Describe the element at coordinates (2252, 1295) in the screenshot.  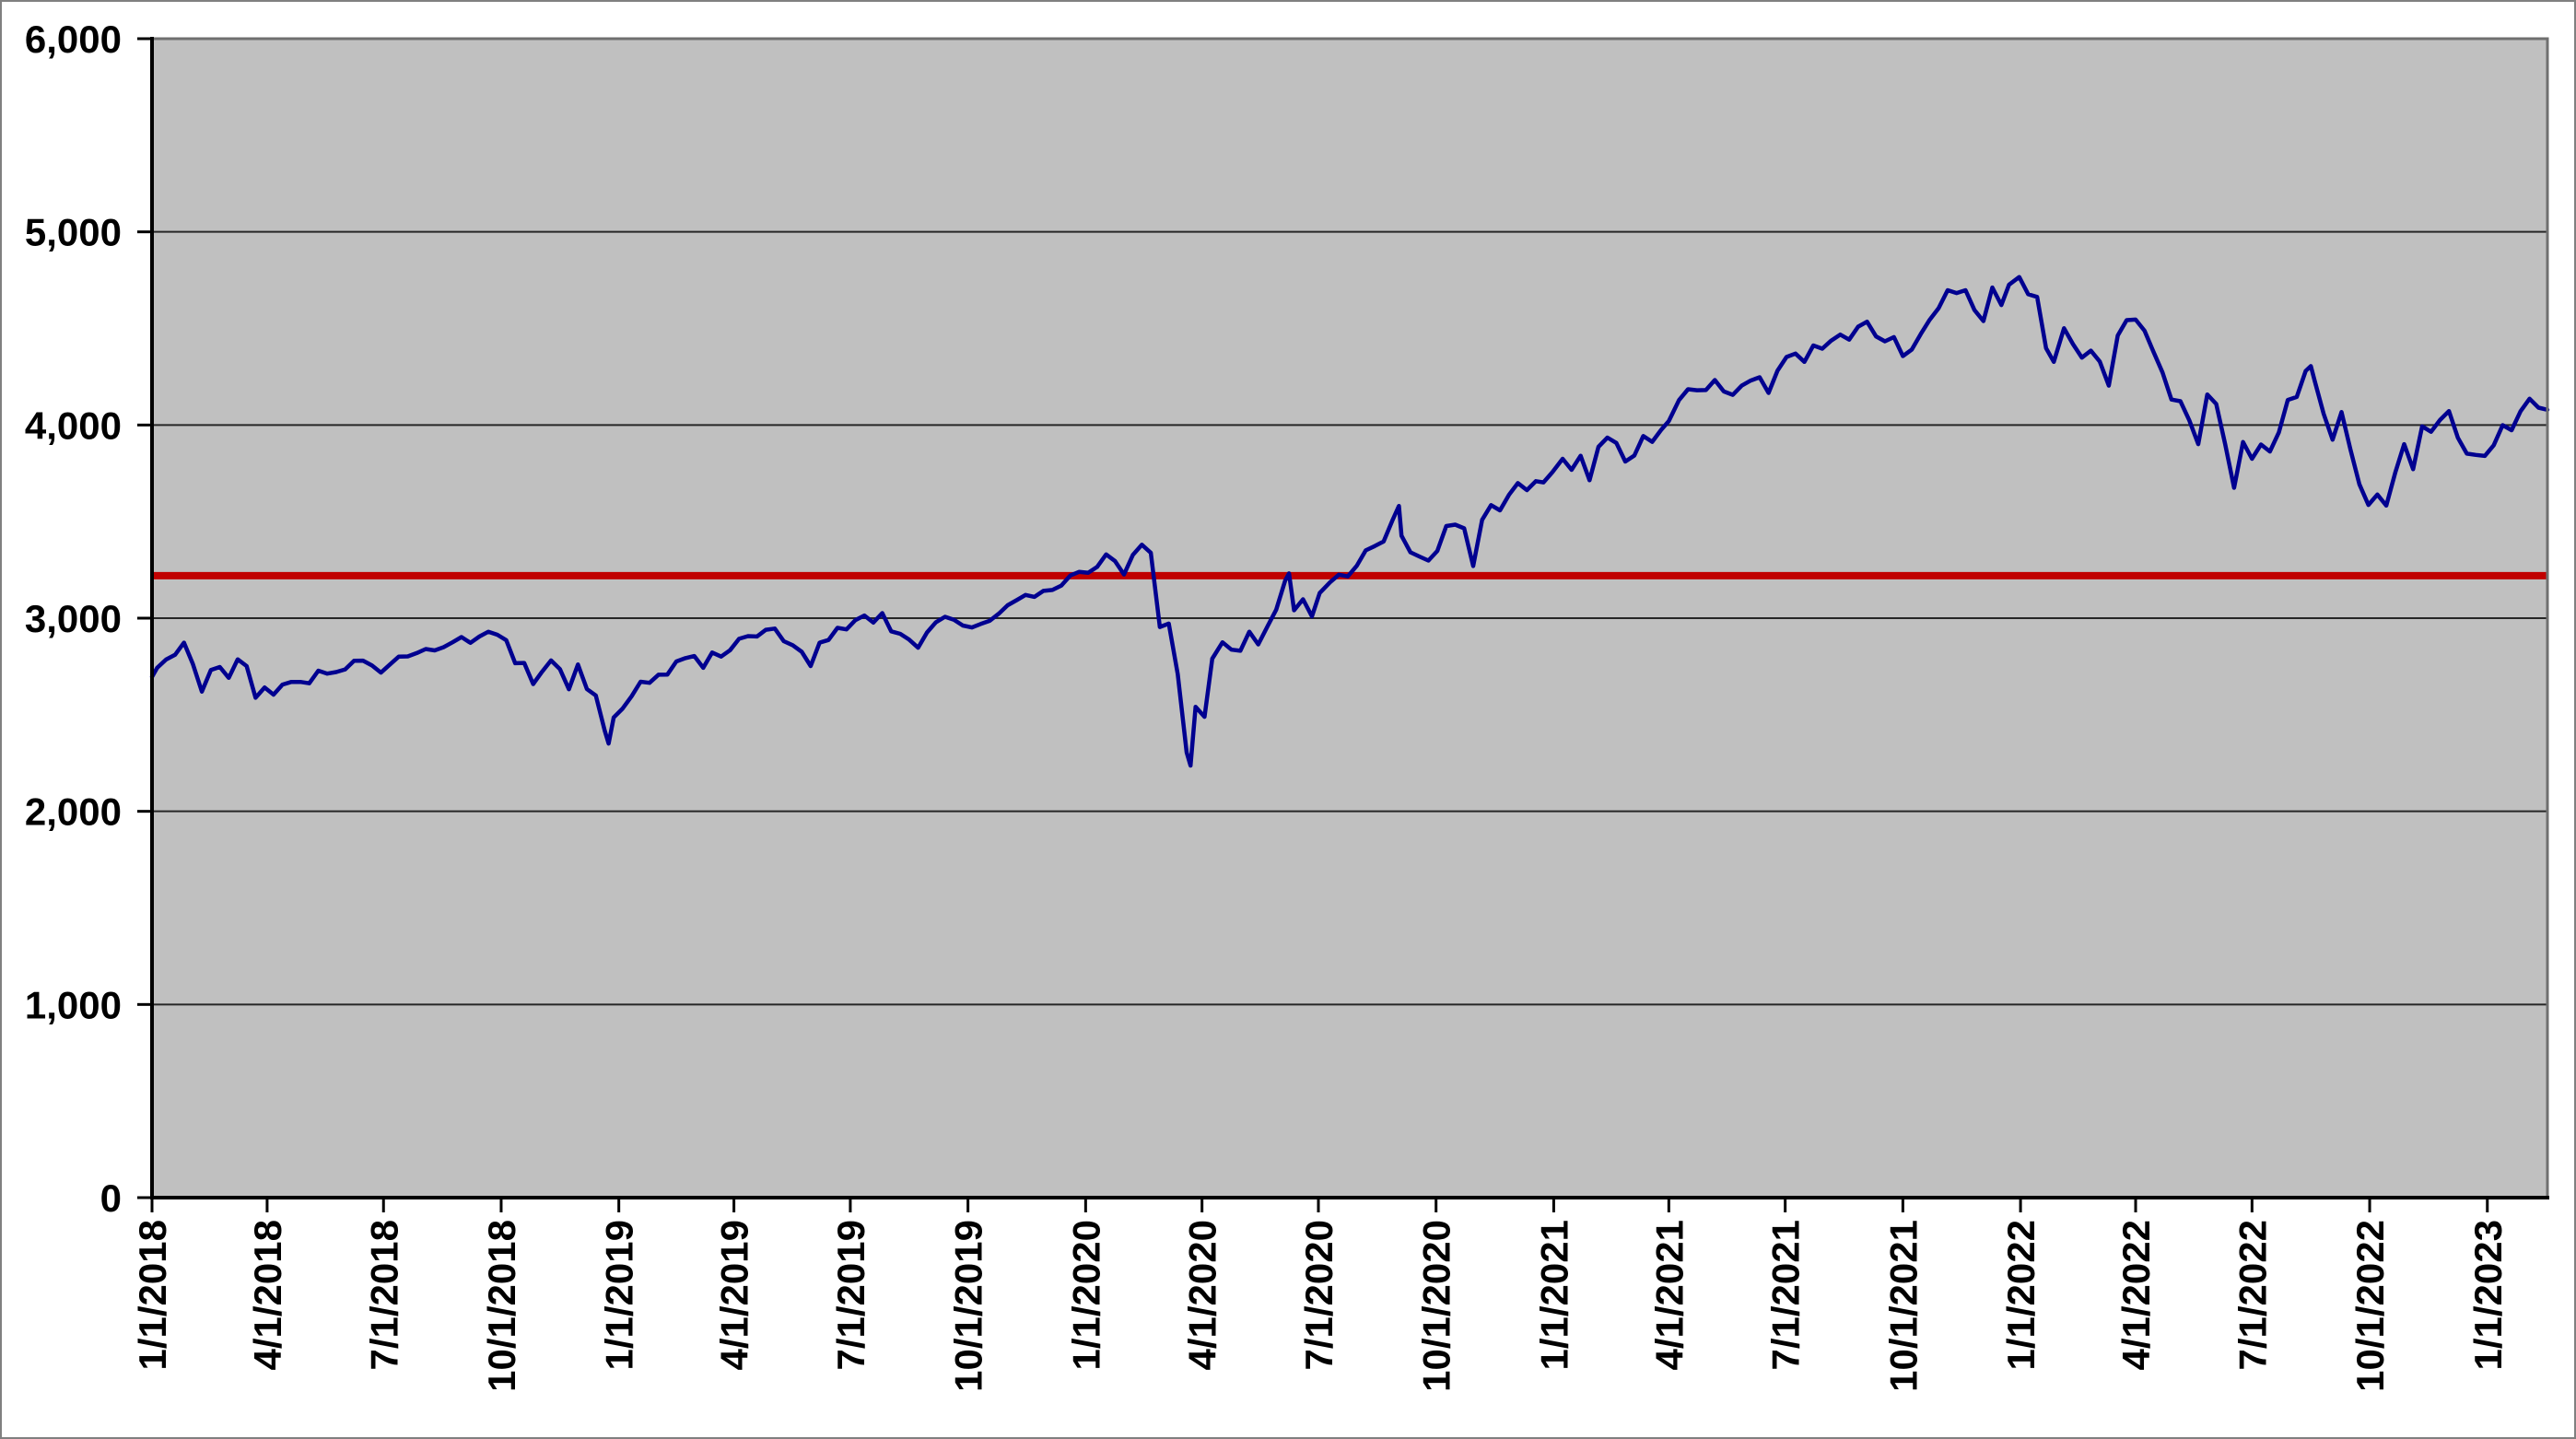
I see `x-axis-label: 7/1/2022` at that location.